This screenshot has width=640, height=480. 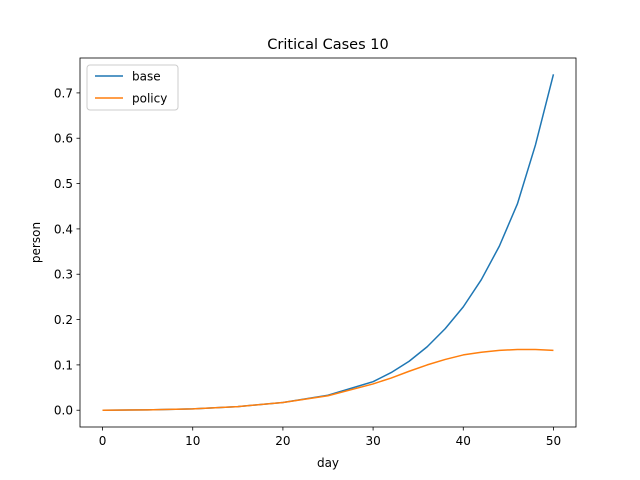 I want to click on y-tick-label: 0.1, so click(x=63, y=365).